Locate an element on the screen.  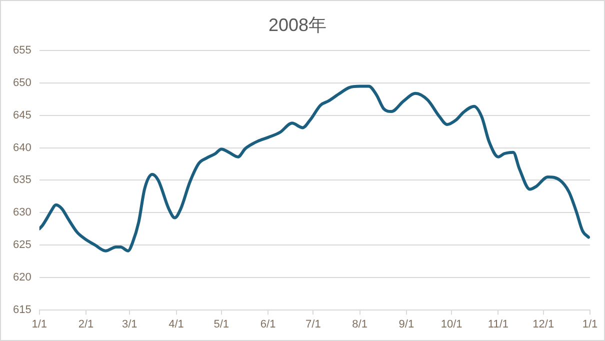
x-tick-label: 11/1 is located at coordinates (498, 324).